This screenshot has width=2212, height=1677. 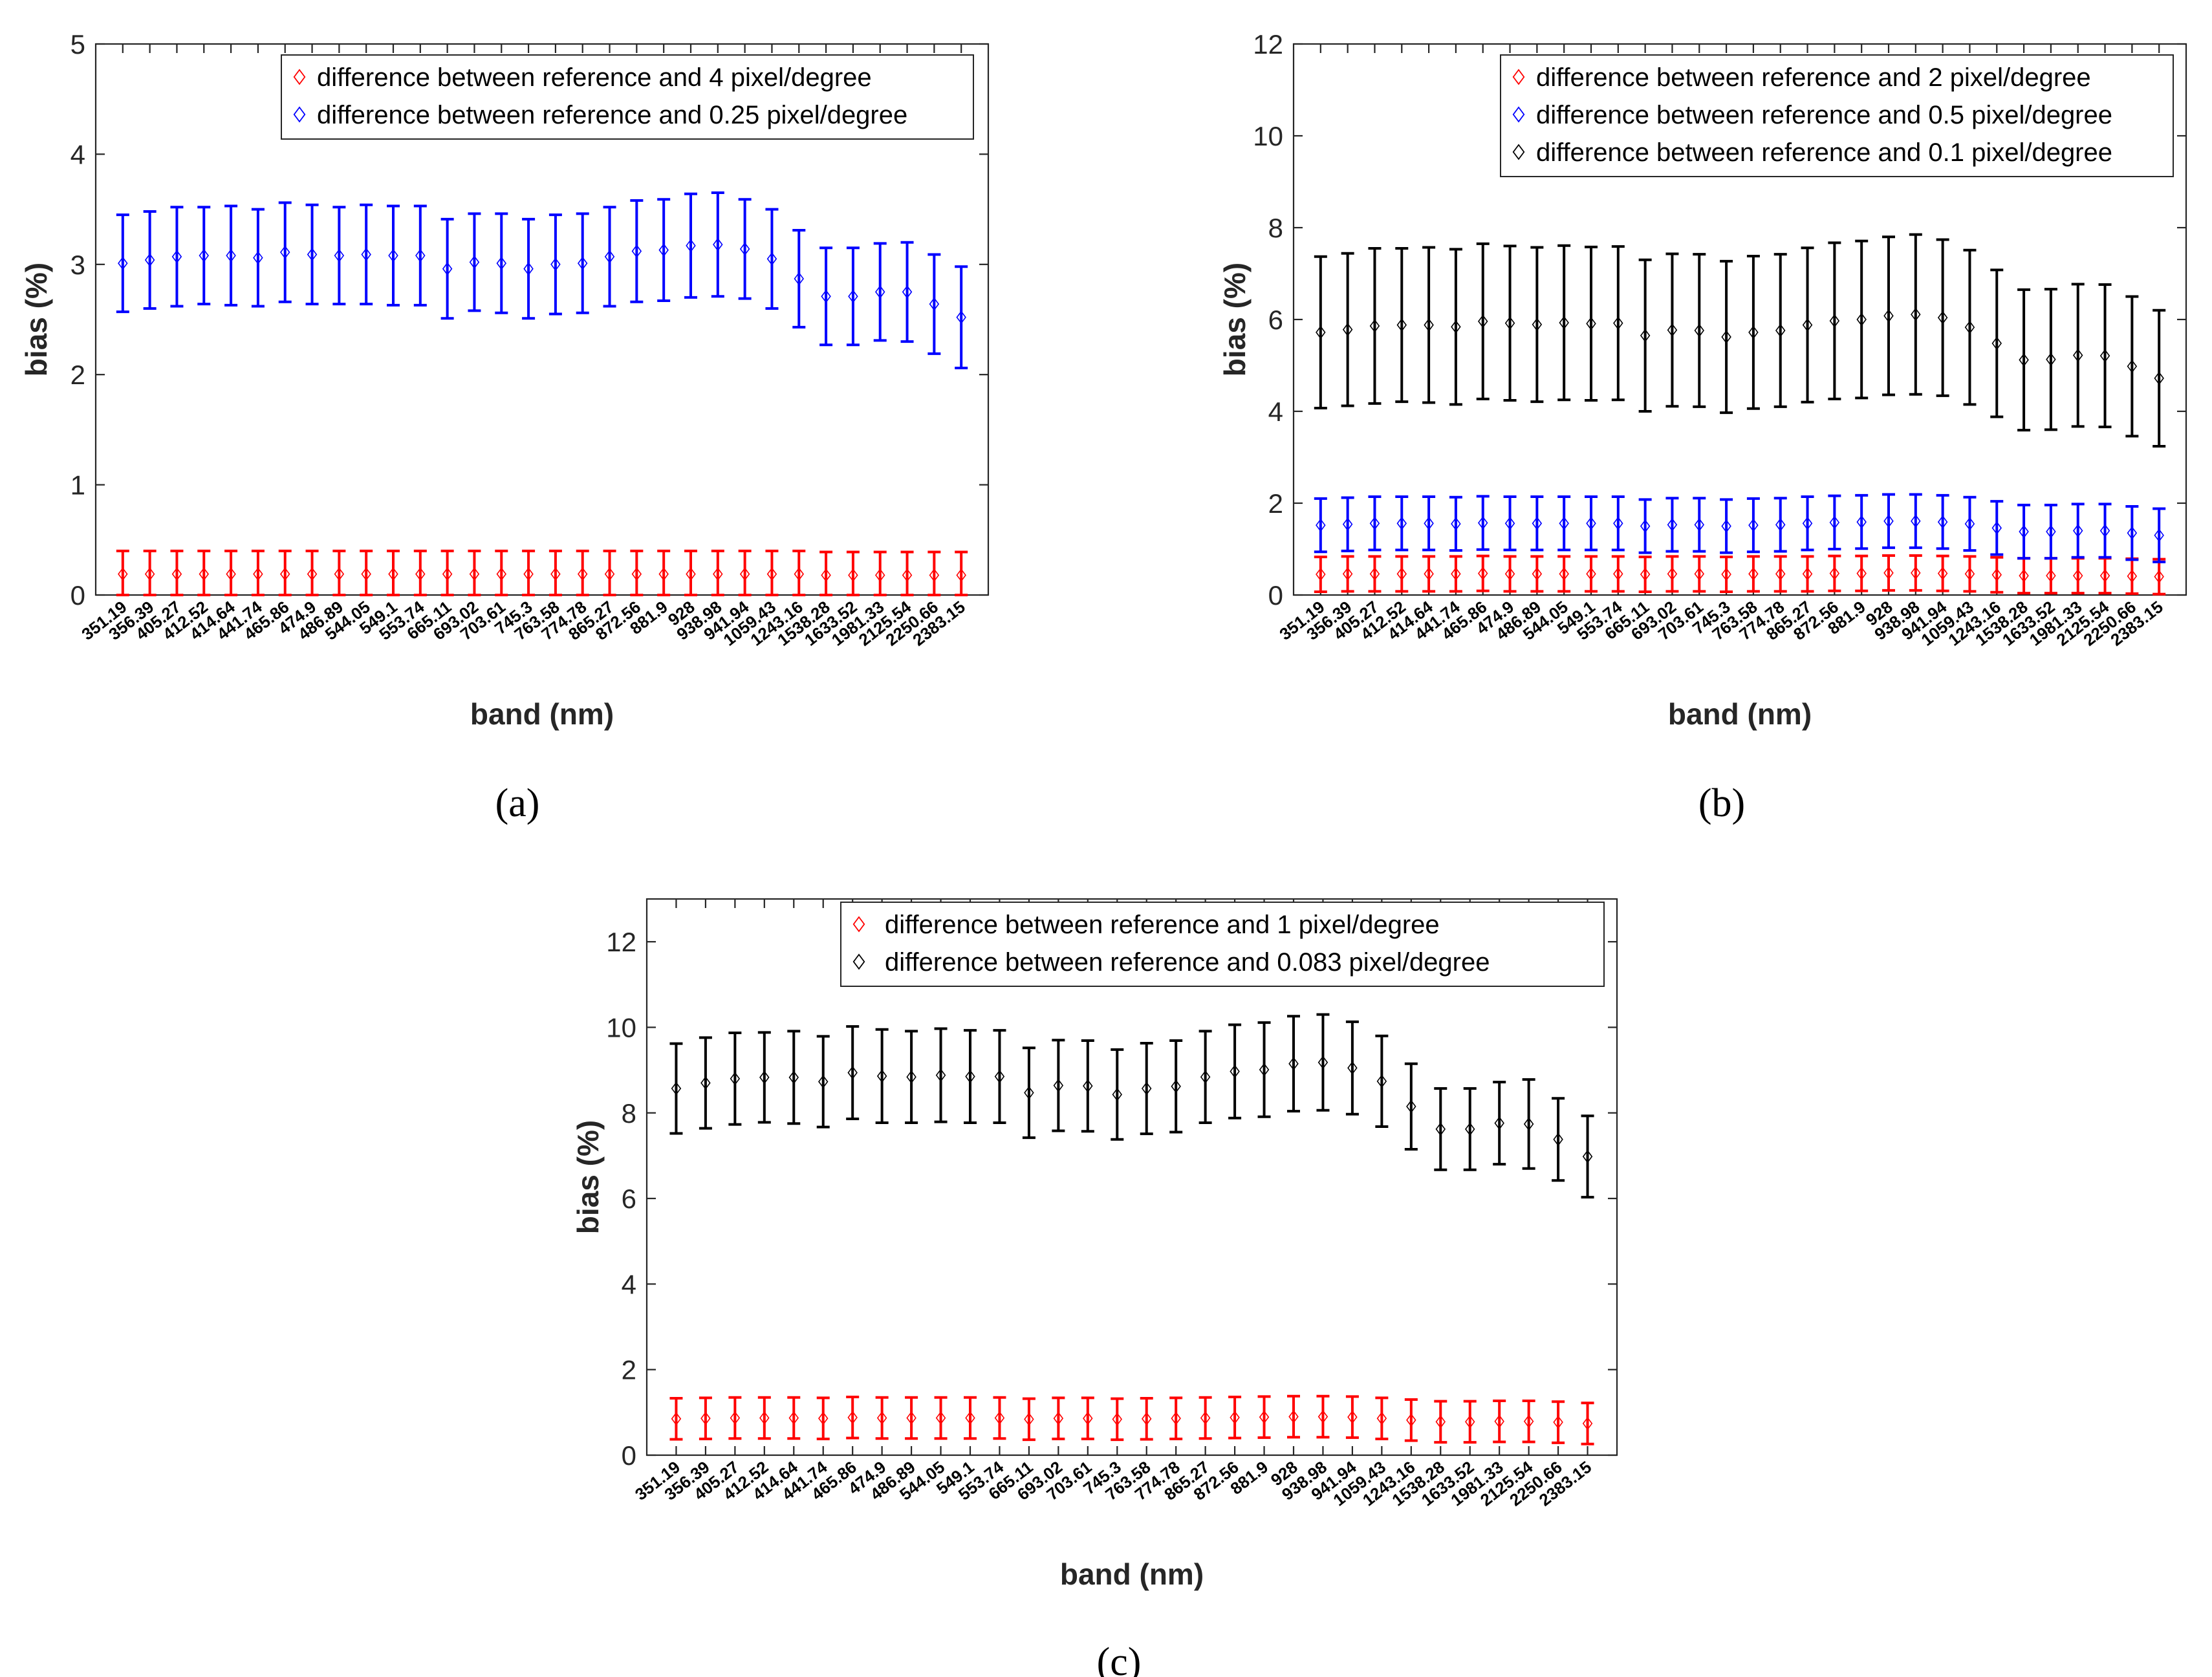 I want to click on y-tick-label: 6, so click(x=1275, y=320).